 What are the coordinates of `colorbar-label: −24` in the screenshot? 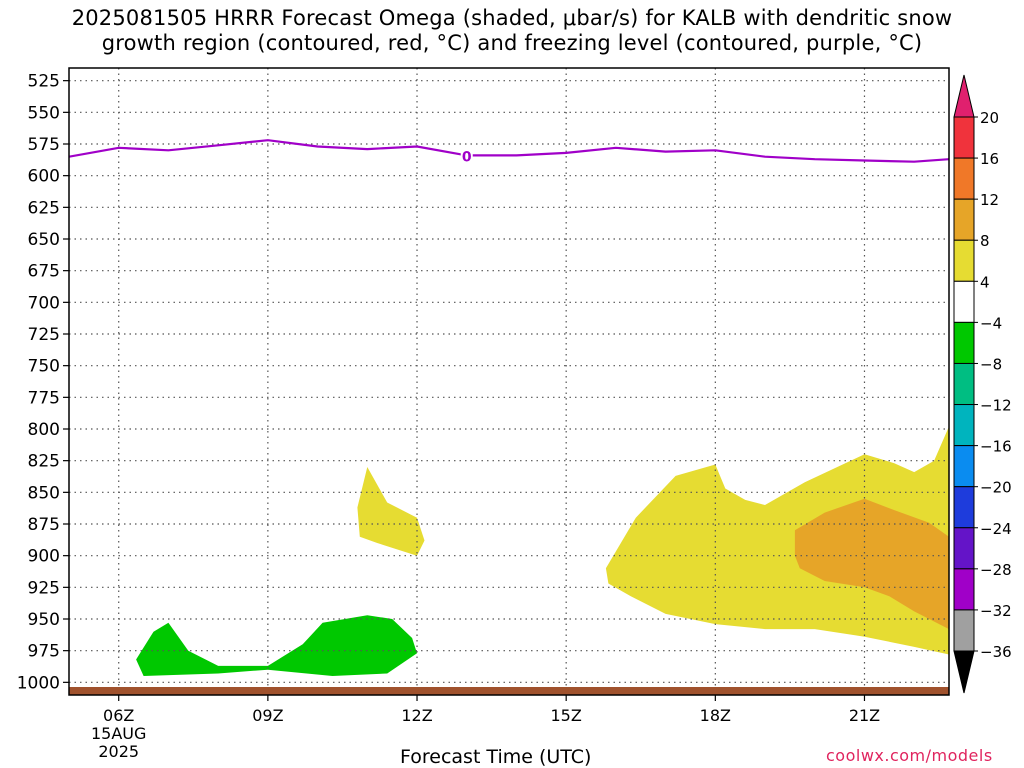 It's located at (996, 529).